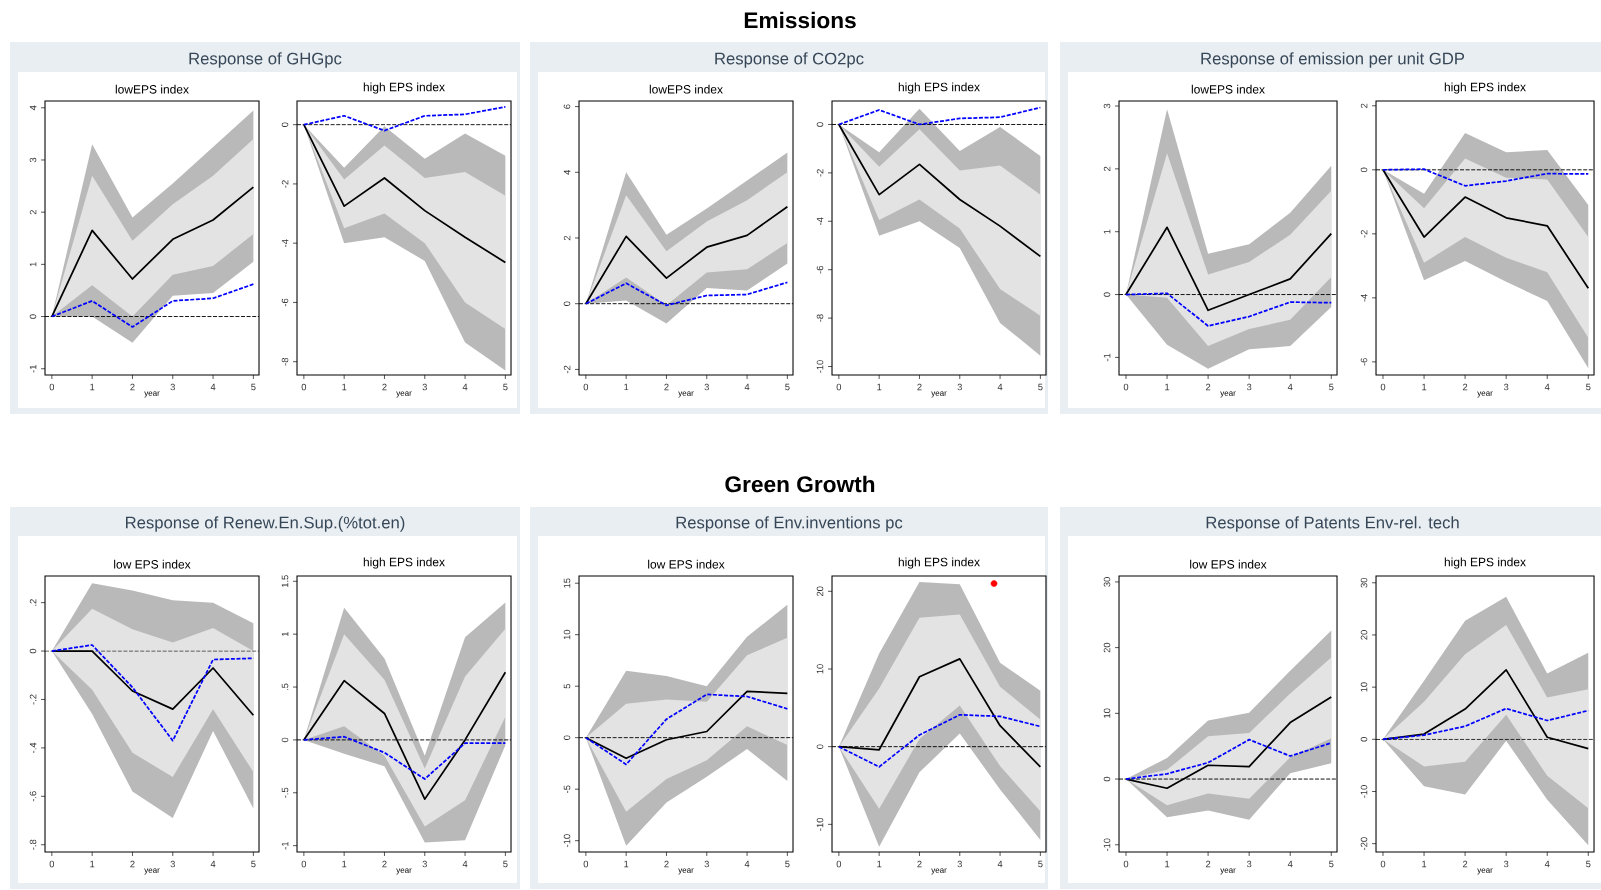 The width and height of the screenshot is (1601, 890). I want to click on y-tick-label: -5, so click(567, 789).